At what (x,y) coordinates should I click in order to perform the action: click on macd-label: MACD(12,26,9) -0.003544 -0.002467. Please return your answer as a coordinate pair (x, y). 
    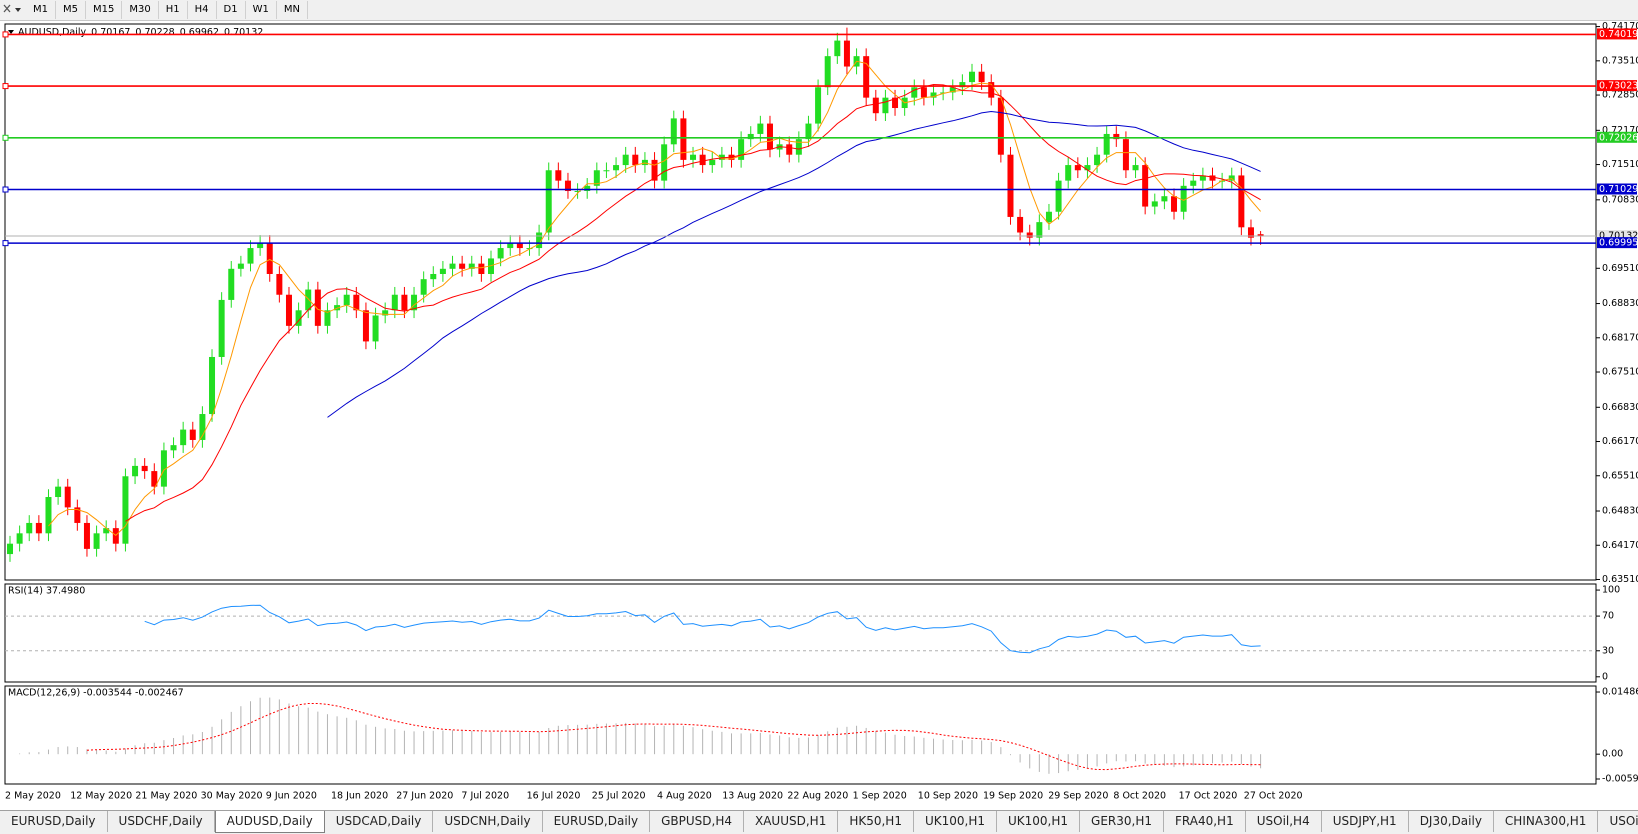
    Looking at the image, I should click on (96, 693).